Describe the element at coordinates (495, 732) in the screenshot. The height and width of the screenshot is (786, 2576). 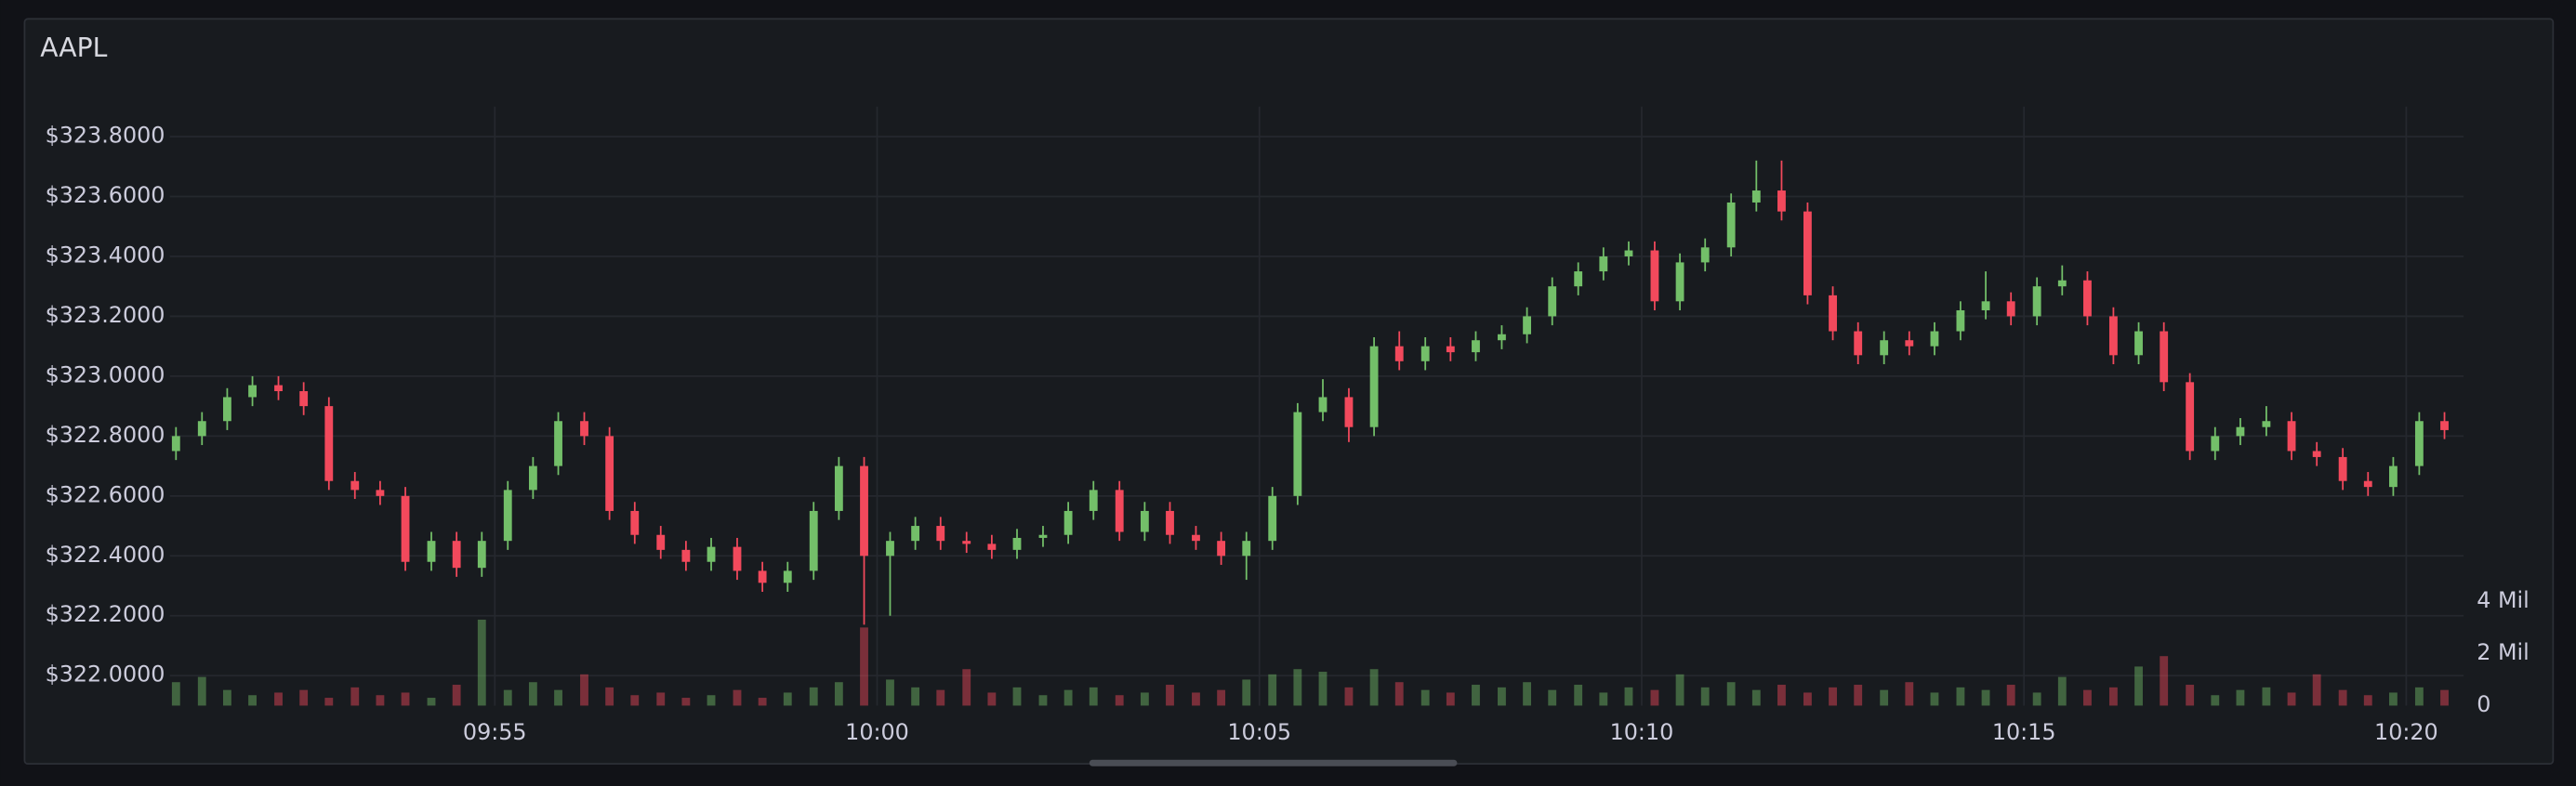
I see `x-tick-label: 09:55` at that location.